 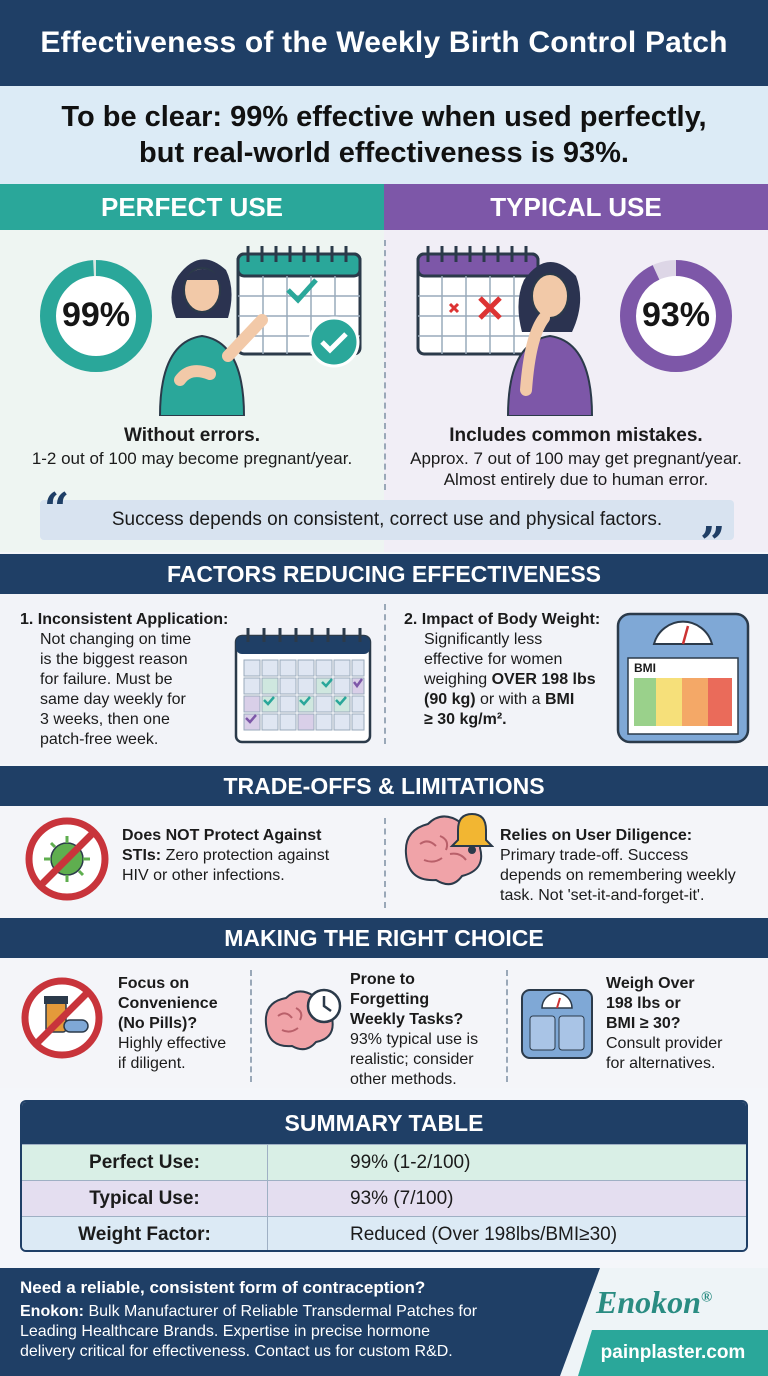 What do you see at coordinates (67, 859) in the screenshot?
I see `no-virus-icon` at bounding box center [67, 859].